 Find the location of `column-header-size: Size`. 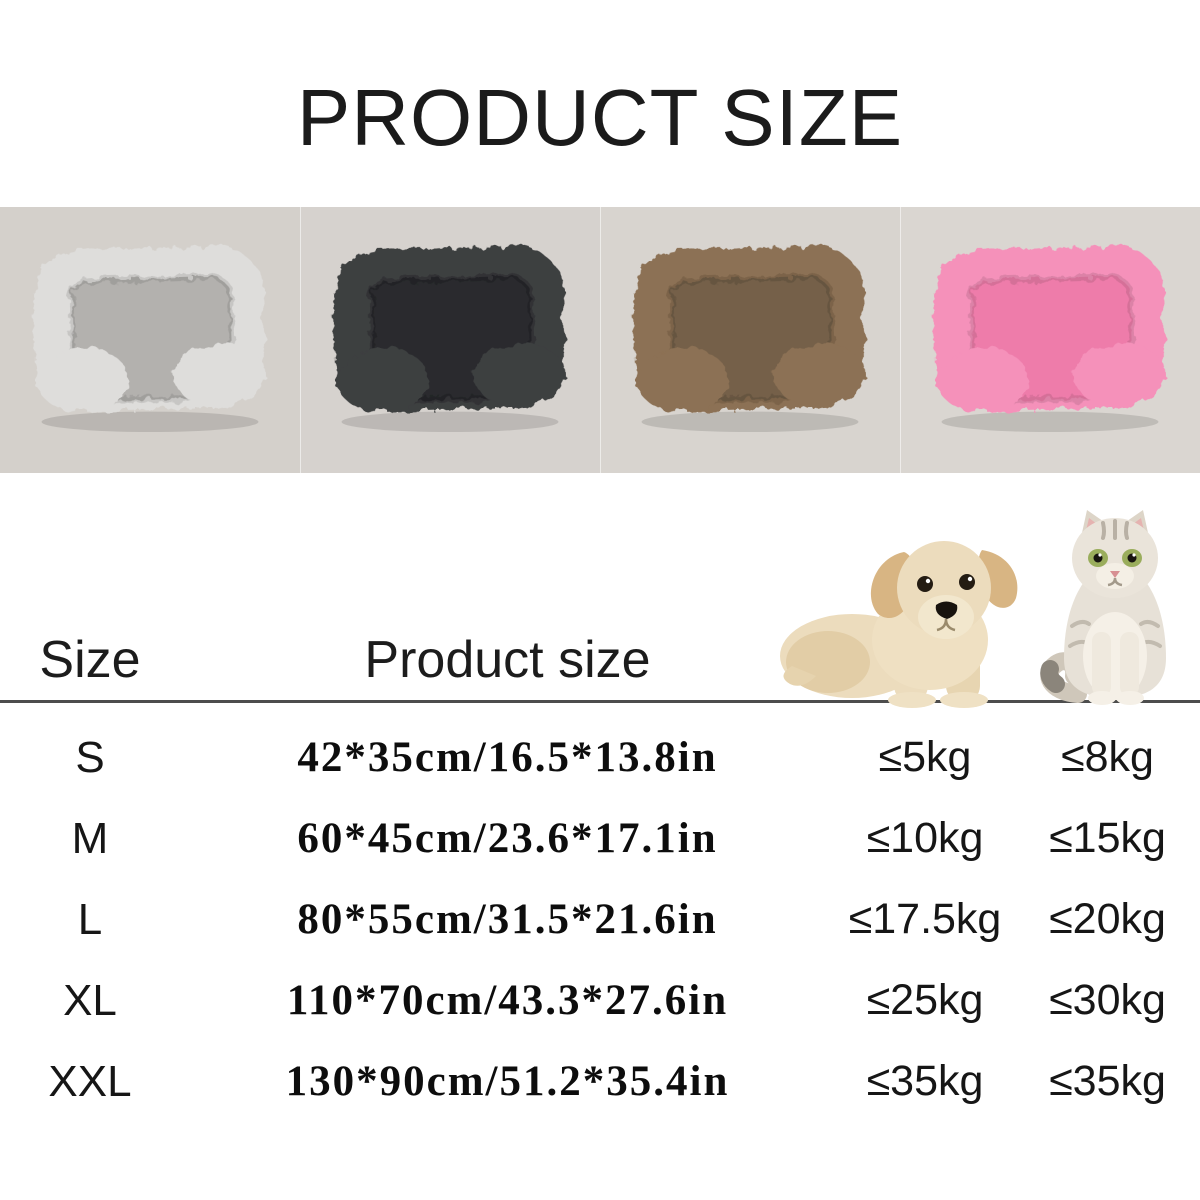

column-header-size: Size is located at coordinates (90, 660).